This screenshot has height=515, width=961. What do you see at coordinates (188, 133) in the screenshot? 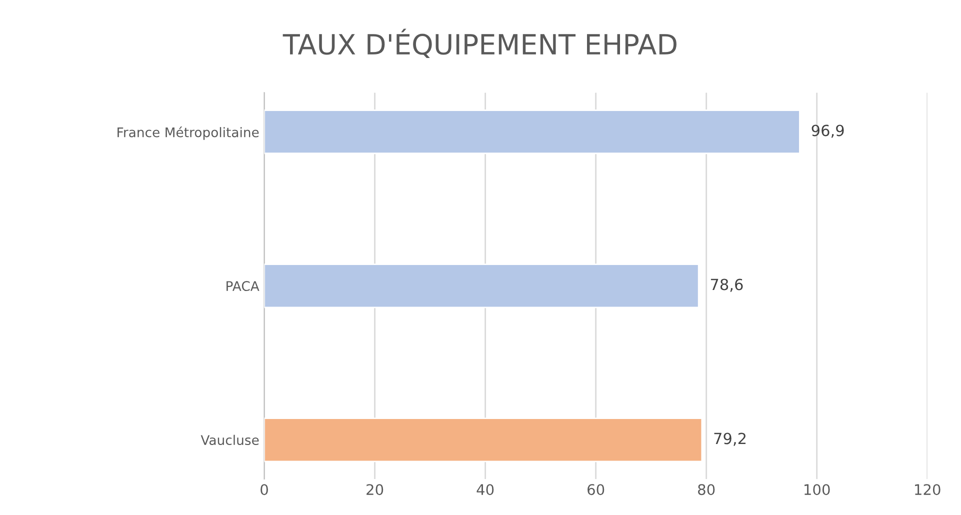
I see `y-tick-label: France Métropolitaine` at bounding box center [188, 133].